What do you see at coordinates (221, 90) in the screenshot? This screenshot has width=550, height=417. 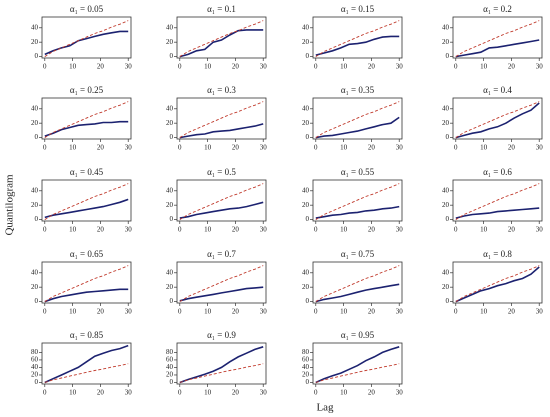 I see `subplot-title: α₁ = 0.3` at bounding box center [221, 90].